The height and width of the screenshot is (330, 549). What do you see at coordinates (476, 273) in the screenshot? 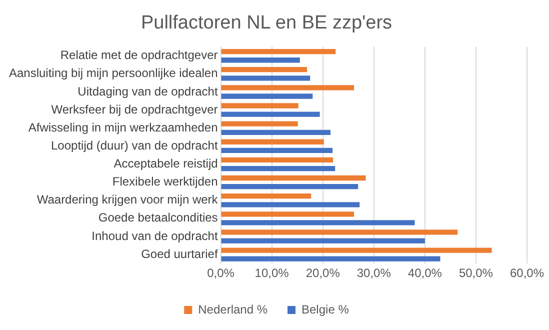
I see `x-tick-label: 50,0%` at bounding box center [476, 273].